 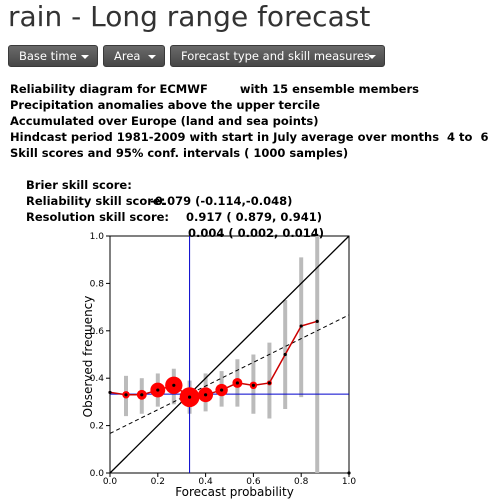 What do you see at coordinates (97, 379) in the screenshot?
I see `y-tick-label-2: 0.4` at bounding box center [97, 379].